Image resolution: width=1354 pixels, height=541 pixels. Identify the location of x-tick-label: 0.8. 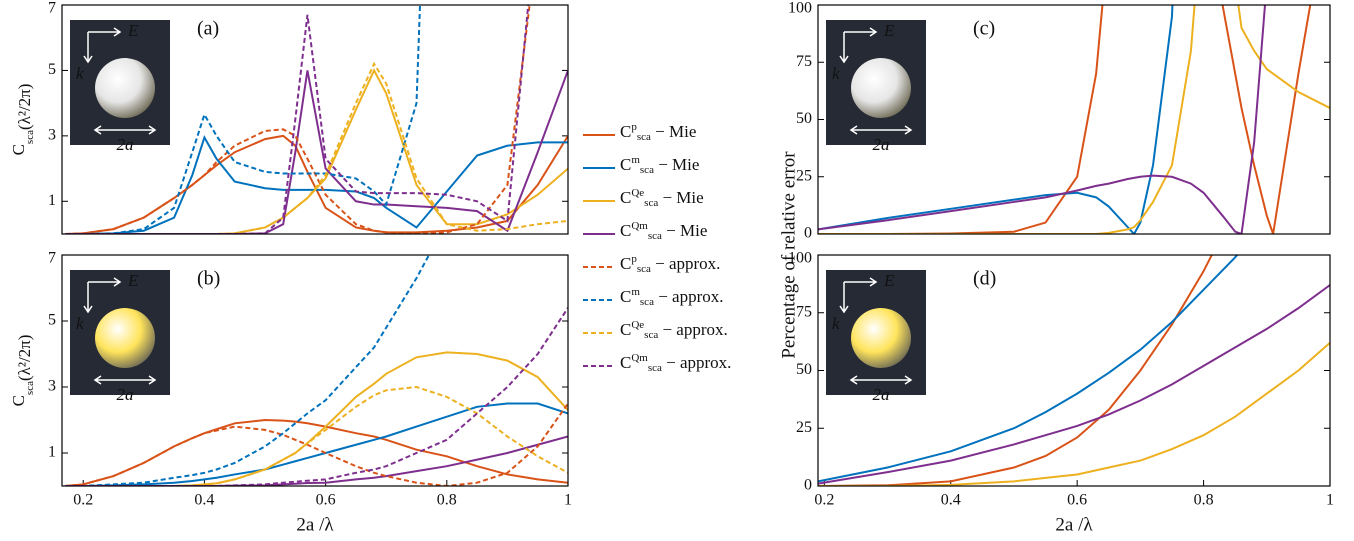
(1204, 500).